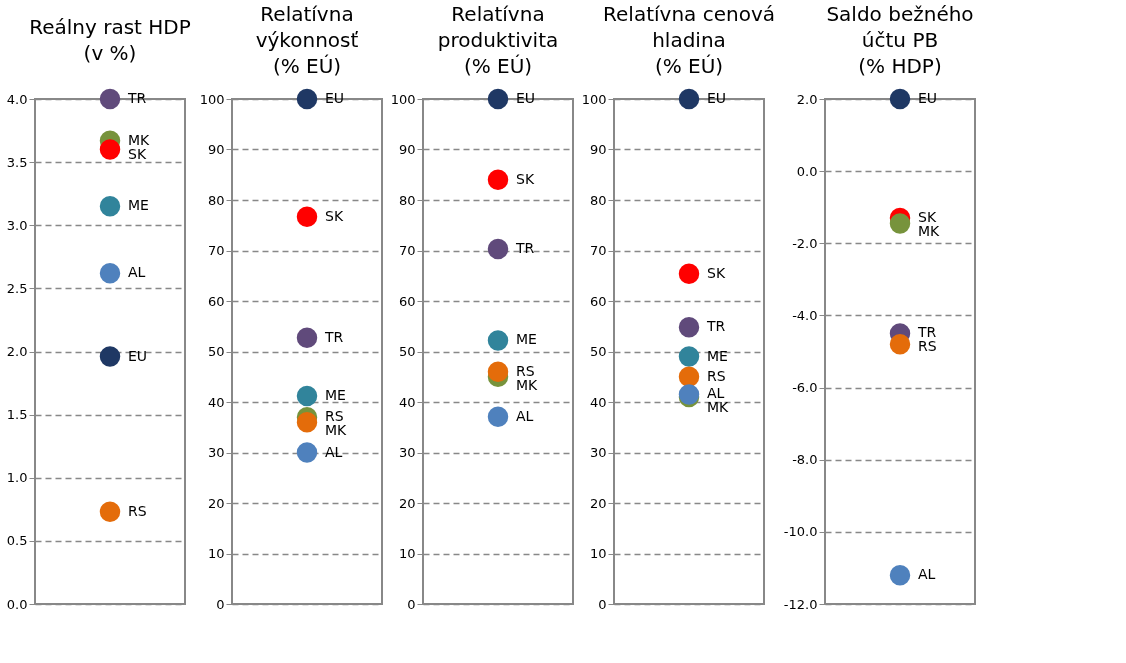 Image resolution: width=1126 pixels, height=663 pixels. I want to click on y-tick-label: -6.0, so click(805, 388).